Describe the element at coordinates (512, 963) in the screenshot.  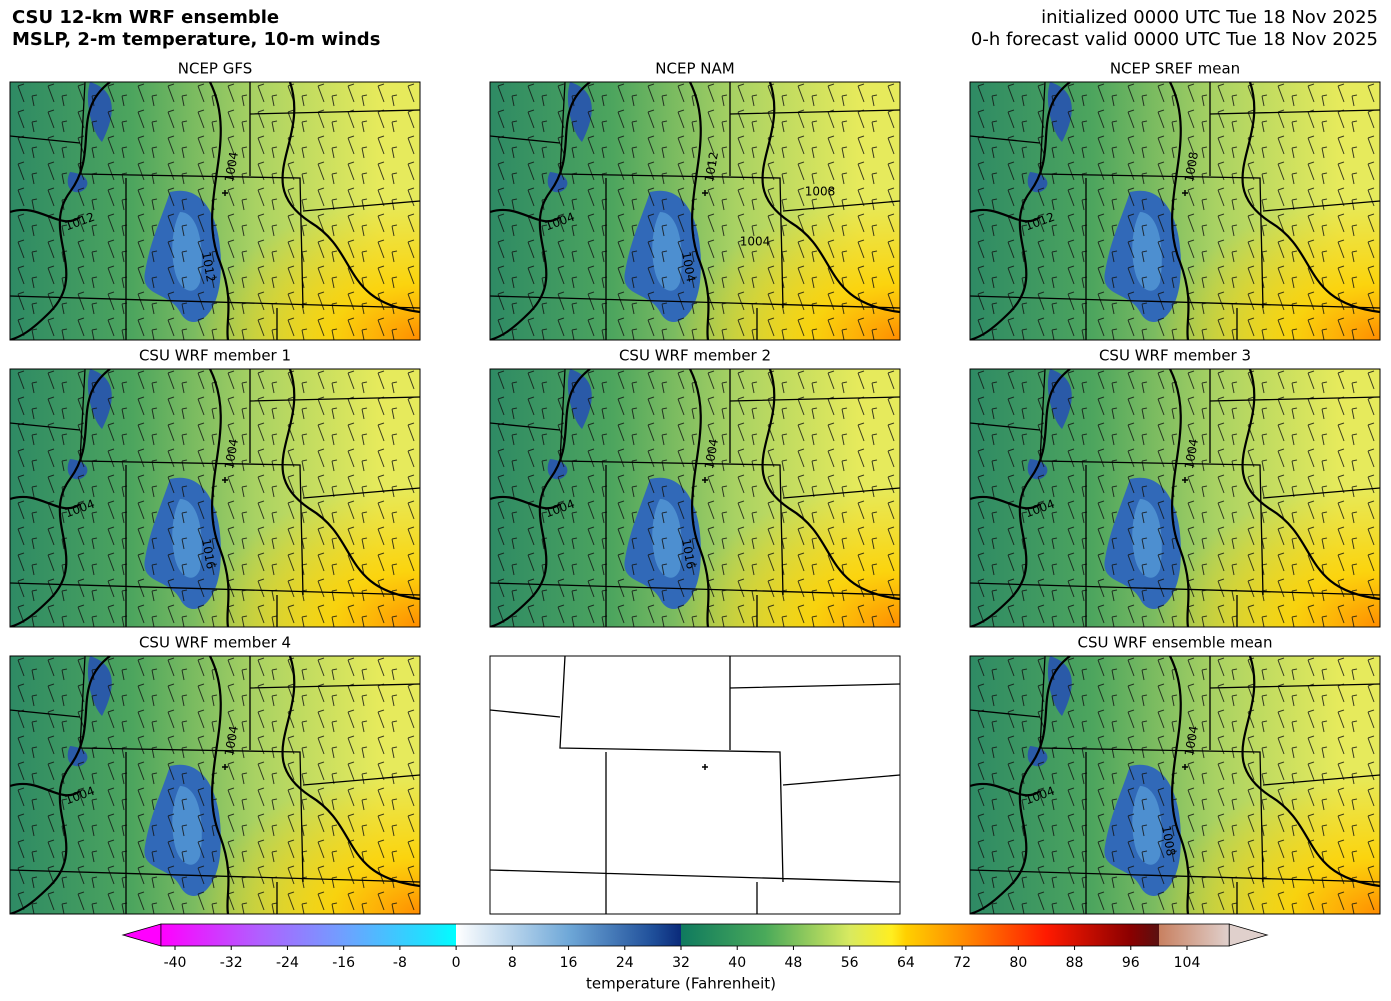
I see `colorbar-tick-label: 8` at that location.